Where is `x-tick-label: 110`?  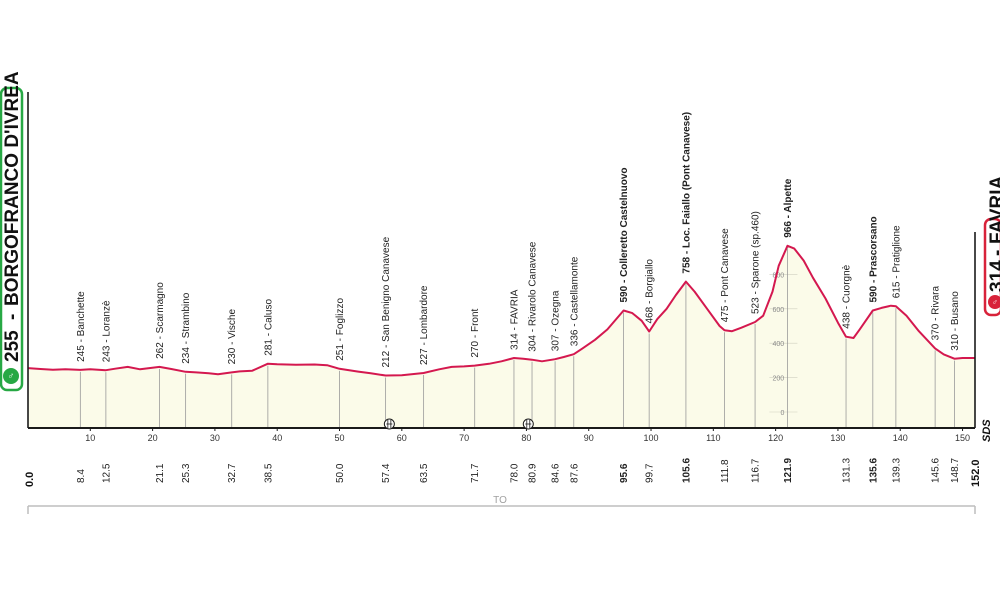
x-tick-label: 110 is located at coordinates (713, 438).